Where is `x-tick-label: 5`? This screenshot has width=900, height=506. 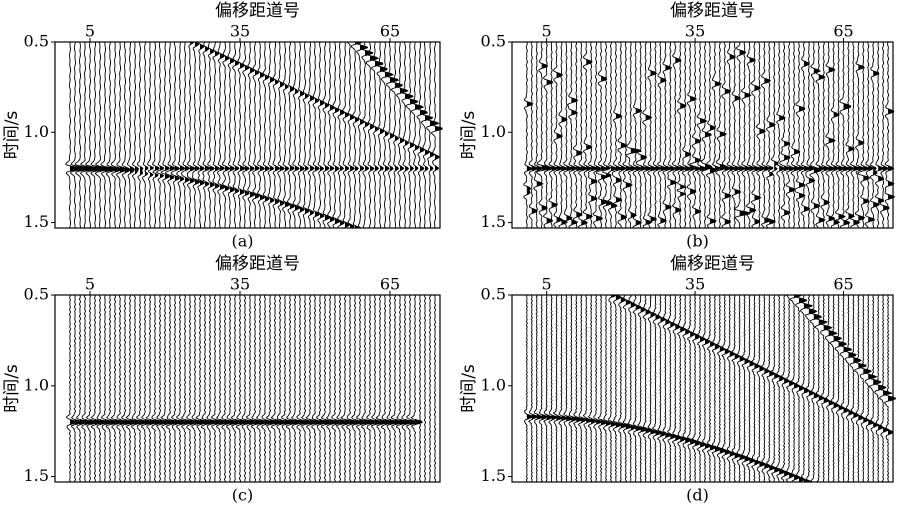 x-tick-label: 5 is located at coordinates (90, 284).